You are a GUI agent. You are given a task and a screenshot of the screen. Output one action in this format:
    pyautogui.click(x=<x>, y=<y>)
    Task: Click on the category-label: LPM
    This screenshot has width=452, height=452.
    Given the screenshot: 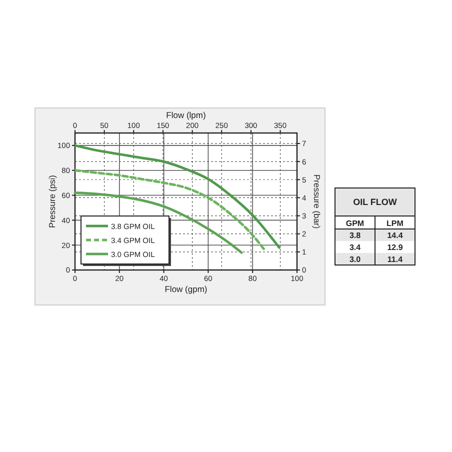 What is the action you would take?
    pyautogui.click(x=395, y=223)
    